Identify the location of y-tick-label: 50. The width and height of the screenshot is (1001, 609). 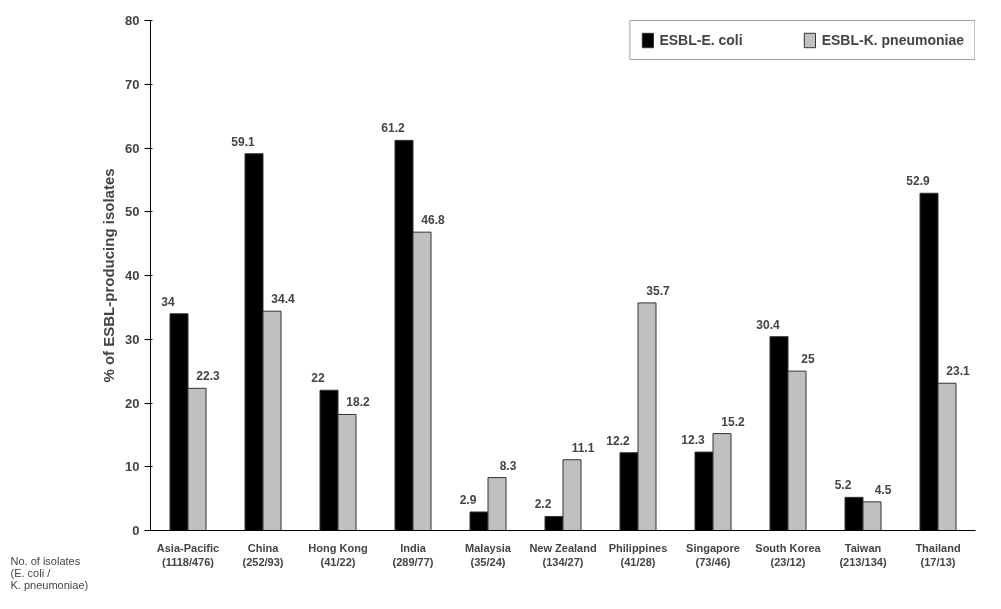
(132, 212).